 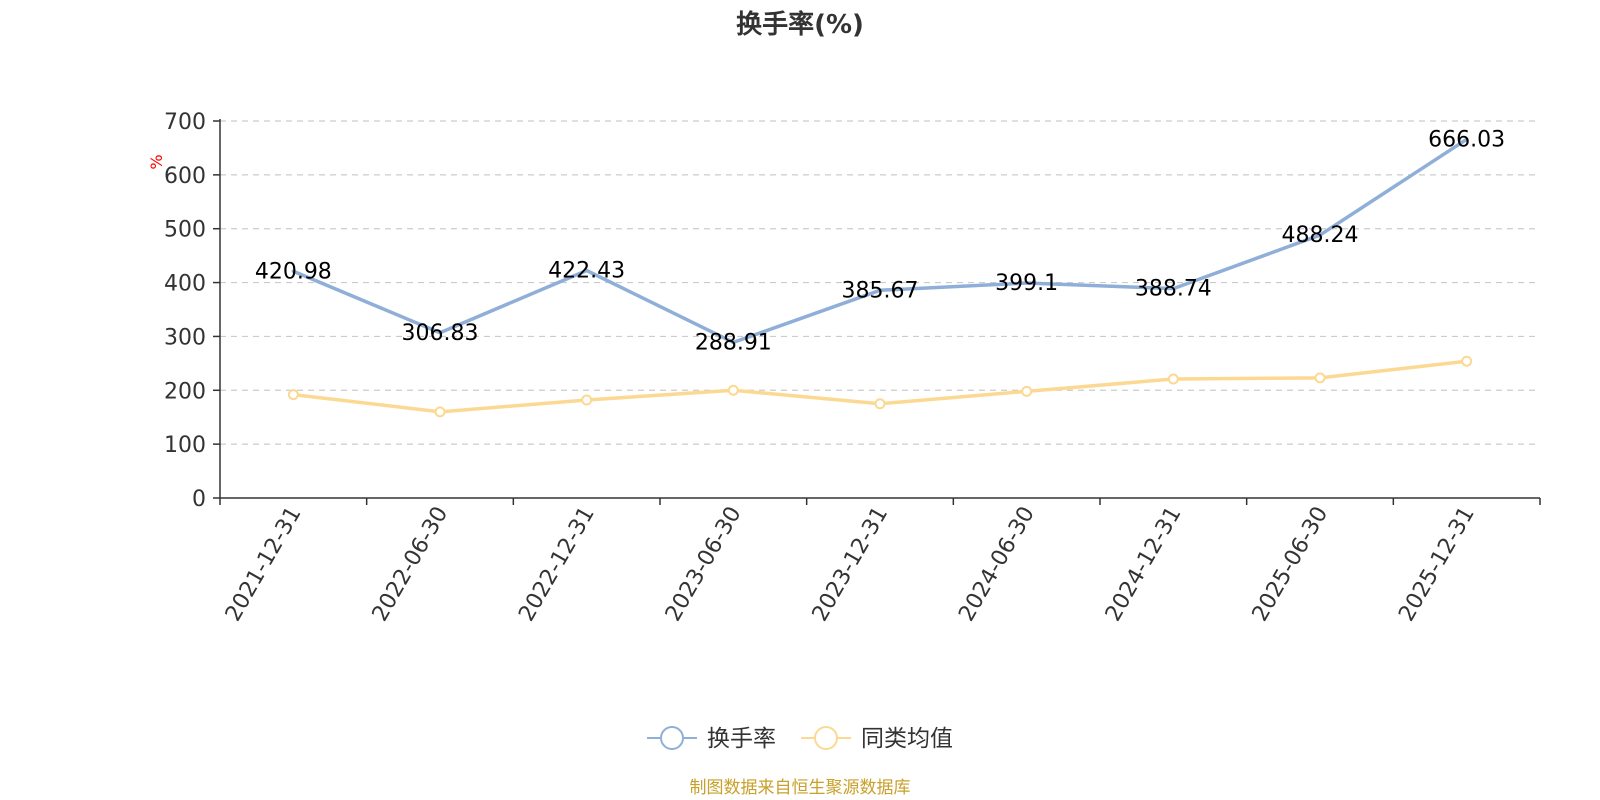 What do you see at coordinates (185, 311) in the screenshot?
I see `y-axis-ticks: 0 100 200 300 400 500 600 700` at bounding box center [185, 311].